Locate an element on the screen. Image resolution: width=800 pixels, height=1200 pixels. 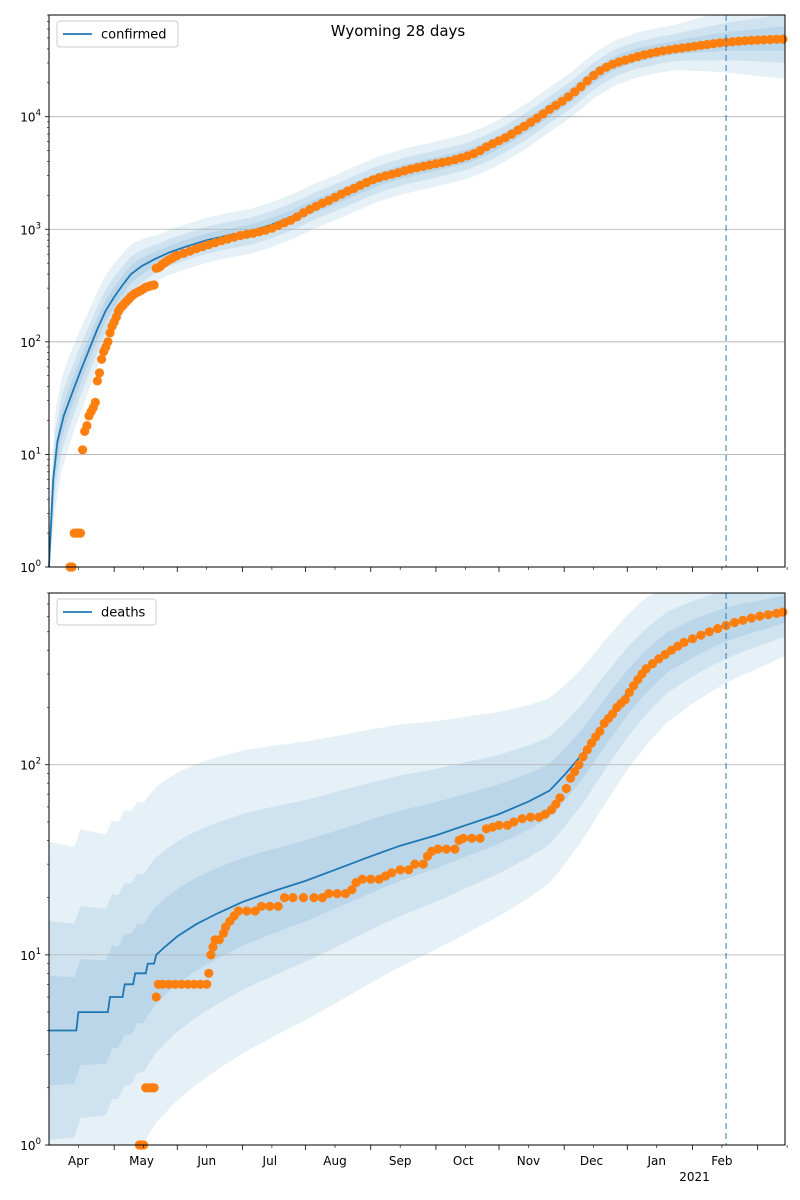
deaths-legend: deaths is located at coordinates (106, 612).